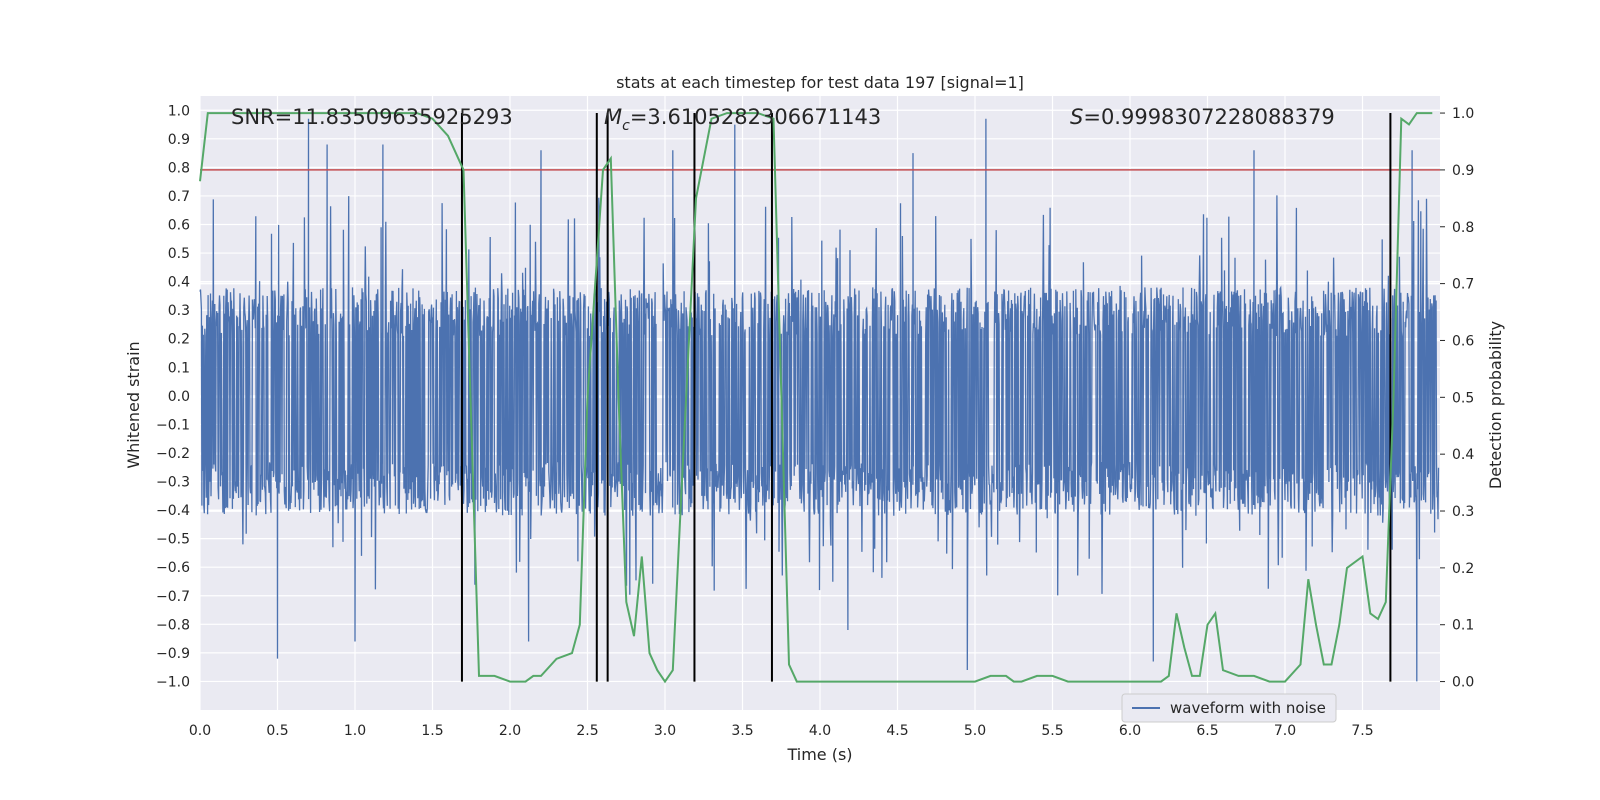  What do you see at coordinates (173, 454) in the screenshot?
I see `y-tick-label: −0.2` at bounding box center [173, 454].